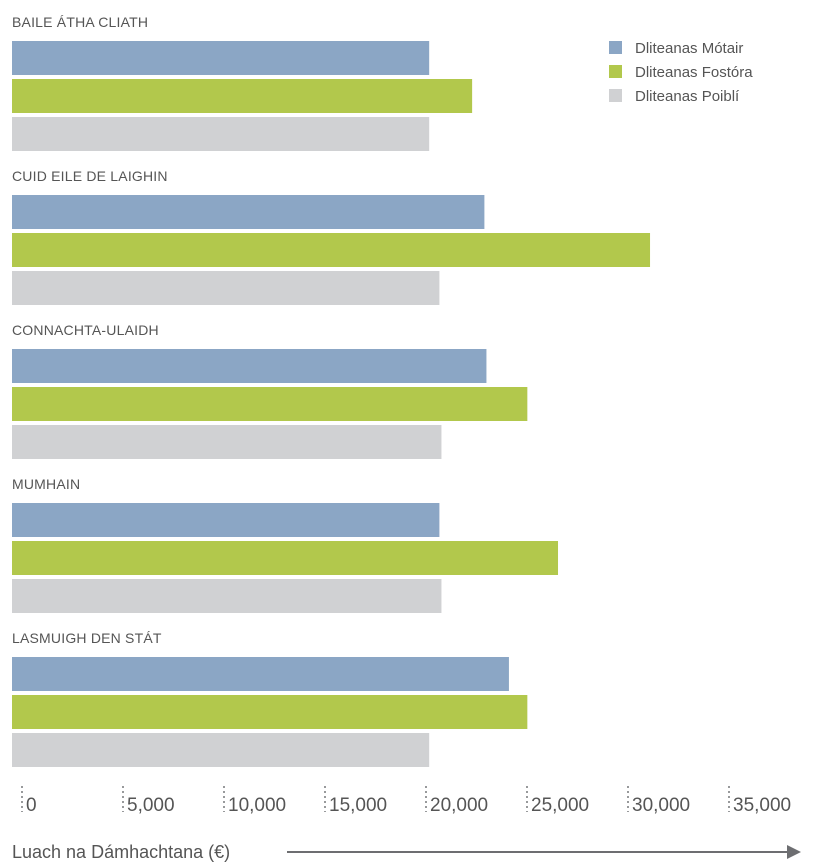  I want to click on x-tick: 35,000, so click(759, 801).